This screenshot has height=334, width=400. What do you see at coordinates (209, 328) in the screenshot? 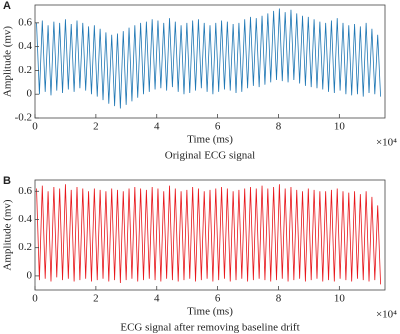
I see `panel-caption: ECG signal after removing baseline drift` at bounding box center [209, 328].